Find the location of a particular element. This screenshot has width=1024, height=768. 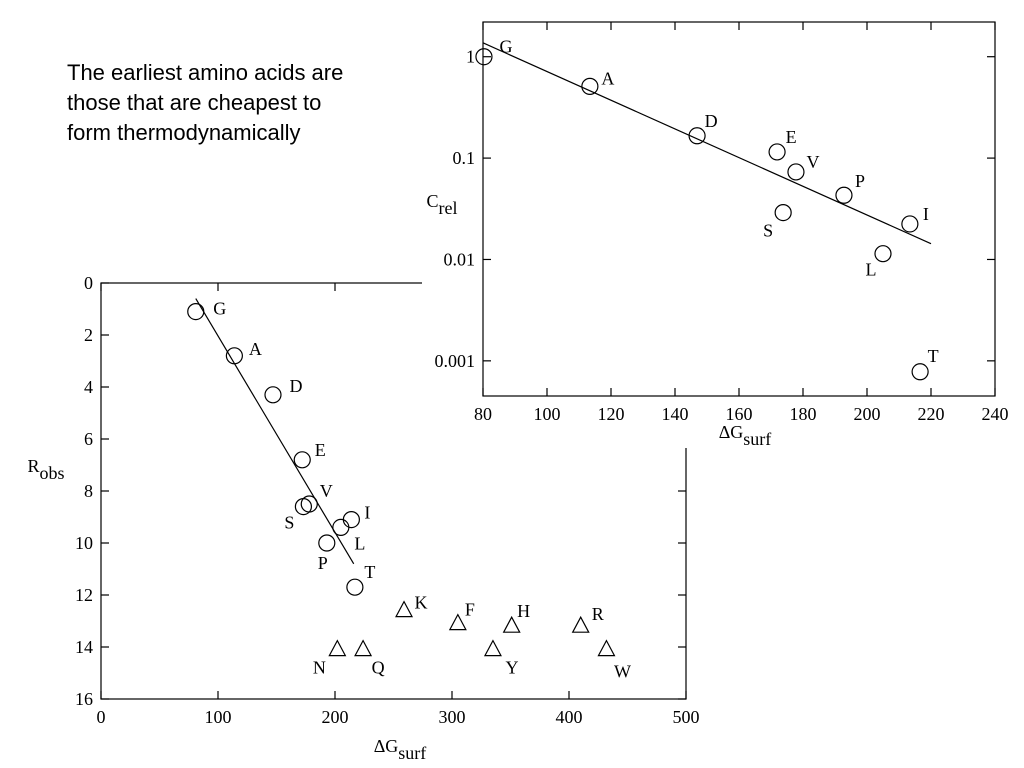

y-label: Robs is located at coordinates (45, 469).